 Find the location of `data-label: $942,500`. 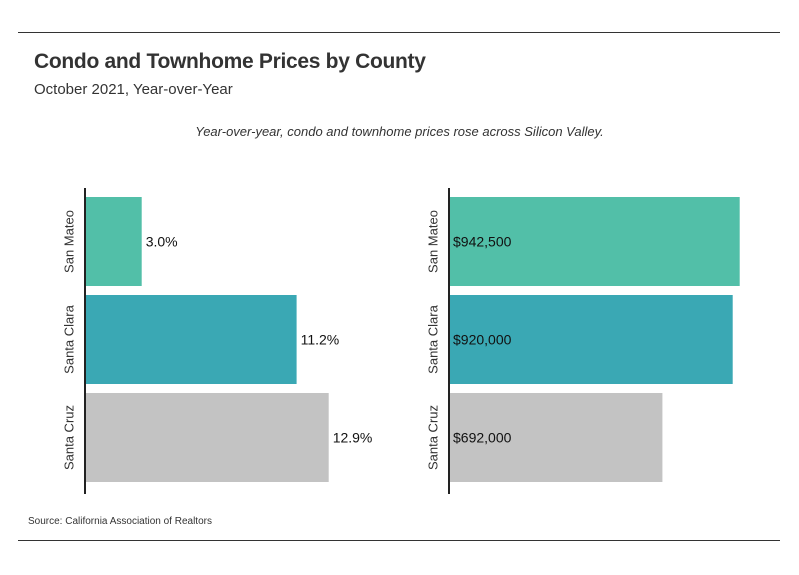

data-label: $942,500 is located at coordinates (482, 242).